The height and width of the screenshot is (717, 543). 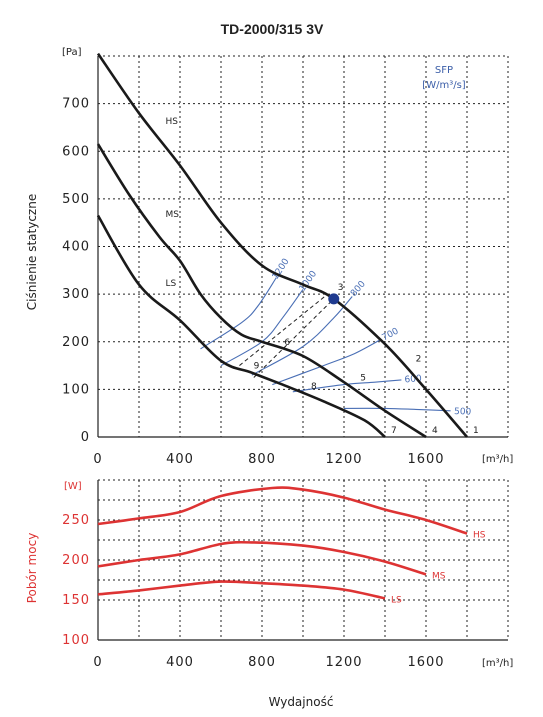 What do you see at coordinates (76, 151) in the screenshot?
I see `y-tick-label: 600` at bounding box center [76, 151].